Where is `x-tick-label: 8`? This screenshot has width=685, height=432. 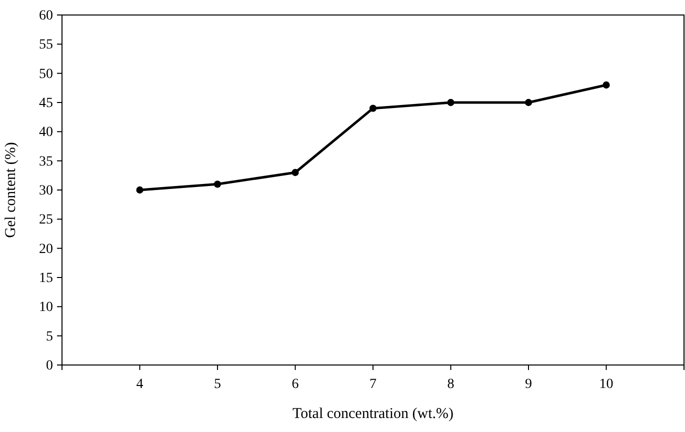 x-tick-label: 8 is located at coordinates (450, 384).